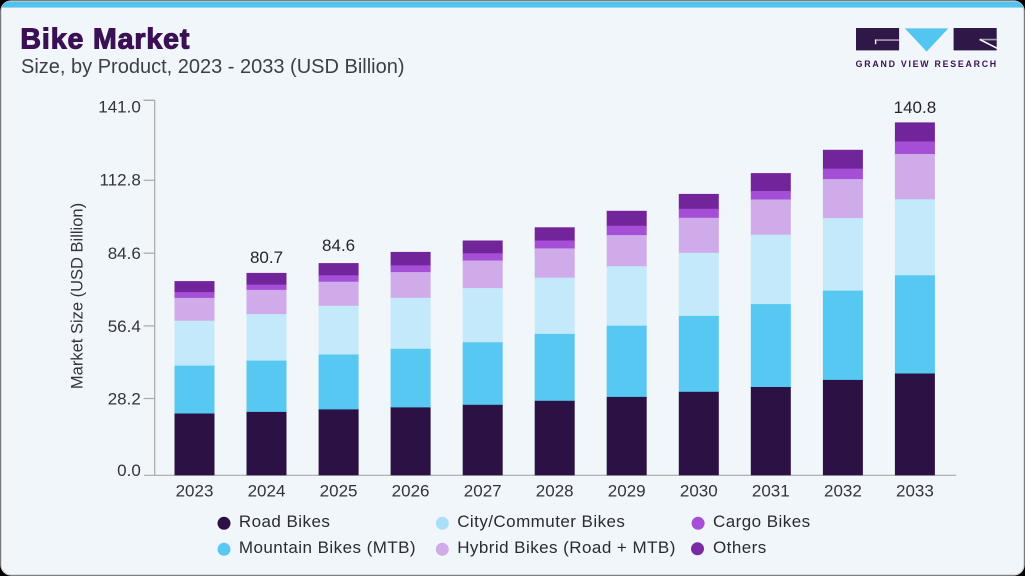 Image resolution: width=1025 pixels, height=576 pixels. What do you see at coordinates (124, 326) in the screenshot?
I see `svg-text: 56.4` at bounding box center [124, 326].